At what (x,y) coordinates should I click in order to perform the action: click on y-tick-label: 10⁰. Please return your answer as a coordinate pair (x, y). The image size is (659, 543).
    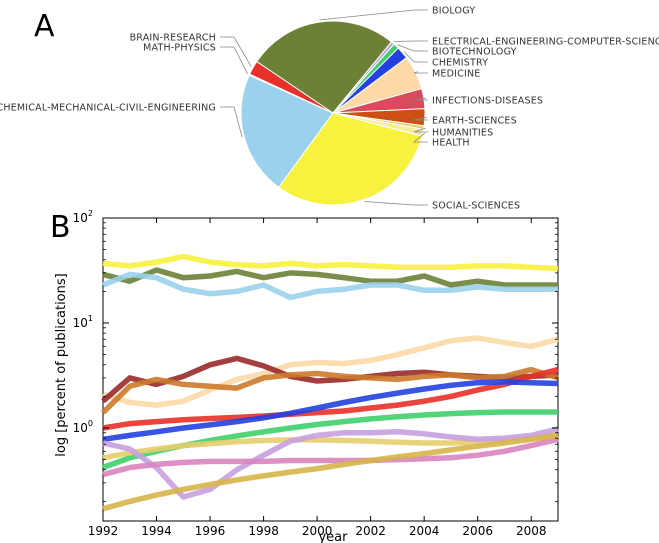
    Looking at the image, I should click on (83, 427).